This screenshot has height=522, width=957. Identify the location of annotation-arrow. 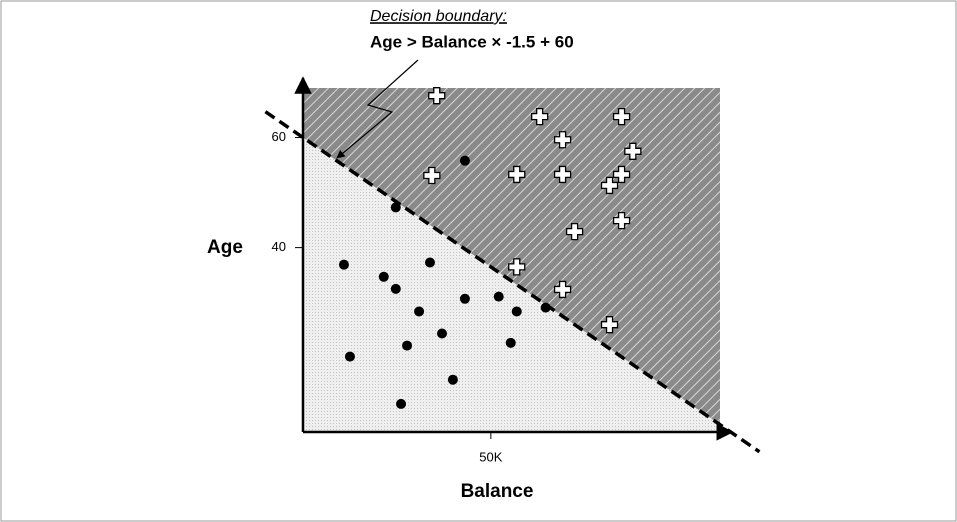
(377, 109).